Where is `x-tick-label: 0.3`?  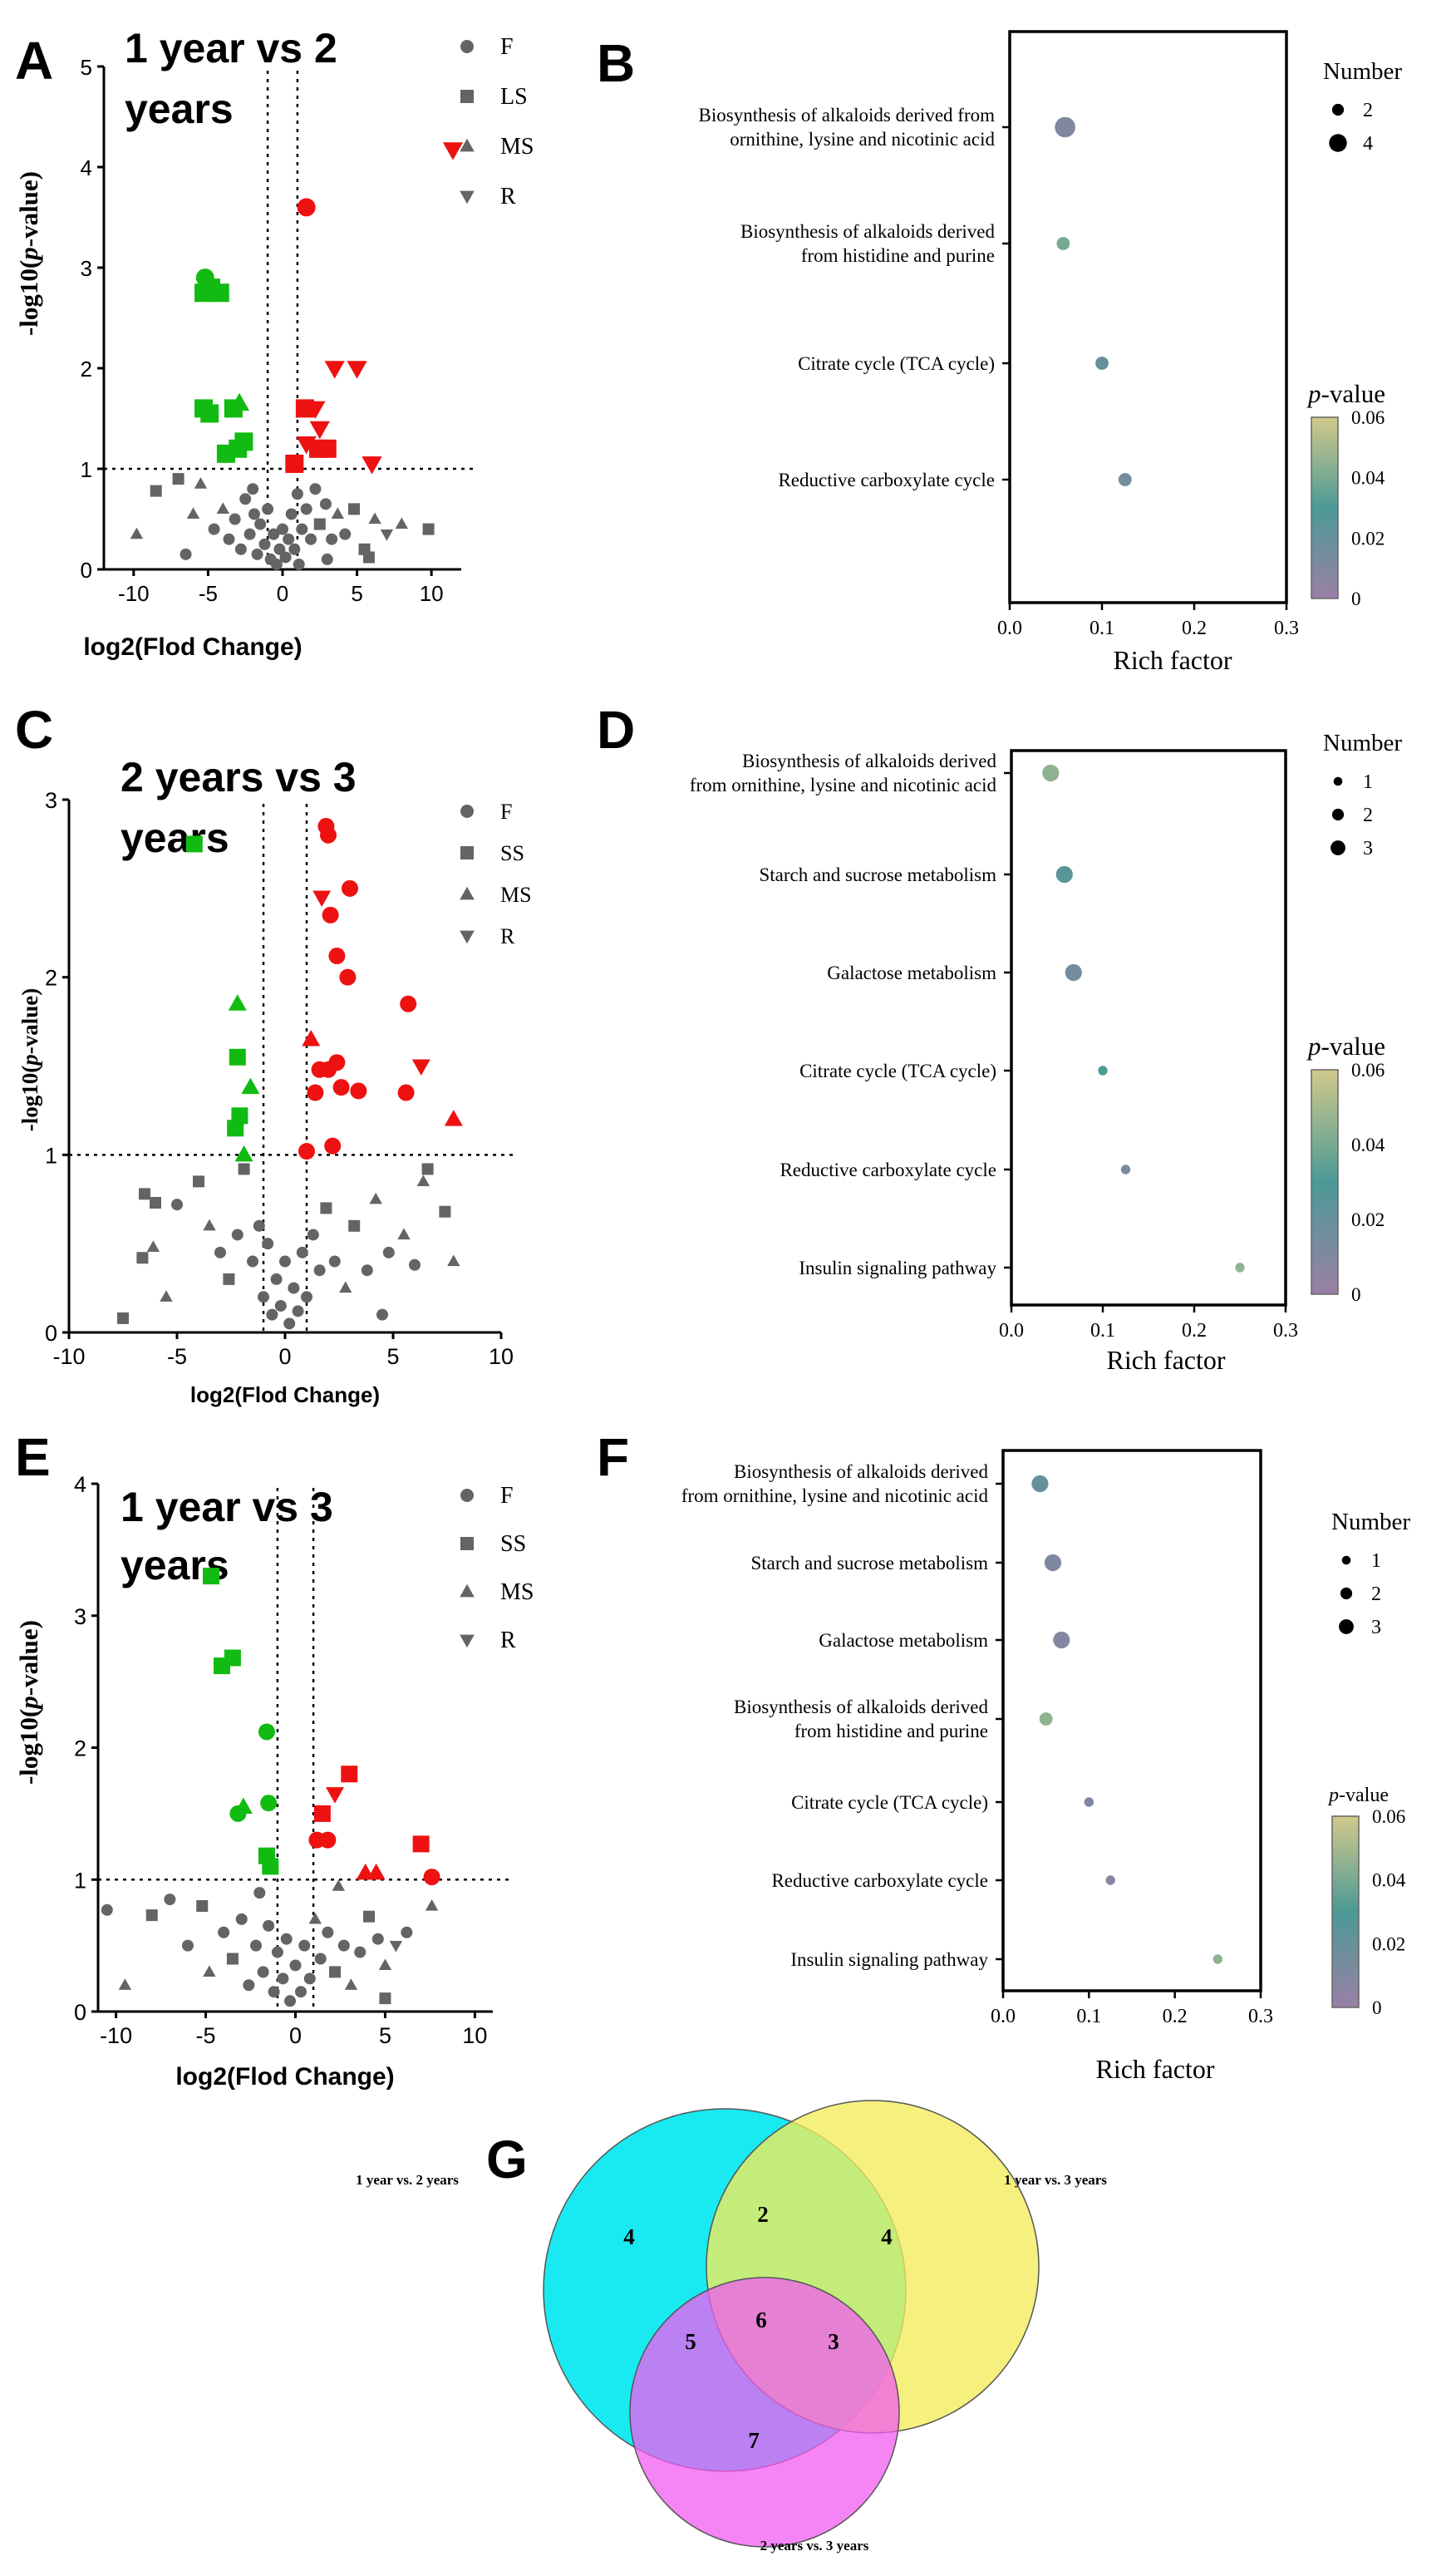 x-tick-label: 0.3 is located at coordinates (1260, 2016).